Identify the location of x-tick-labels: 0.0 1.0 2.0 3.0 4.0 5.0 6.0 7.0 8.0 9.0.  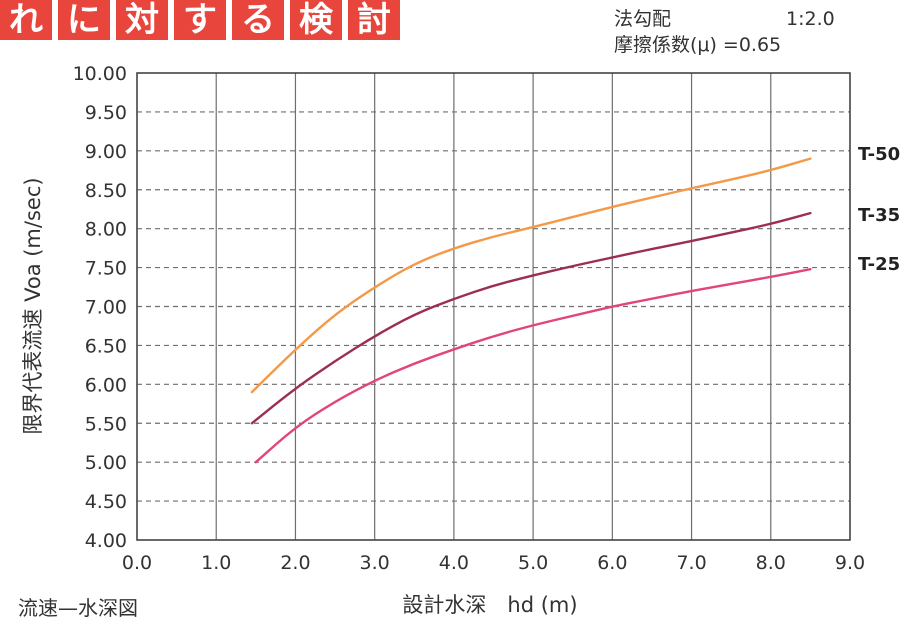
(493, 563).